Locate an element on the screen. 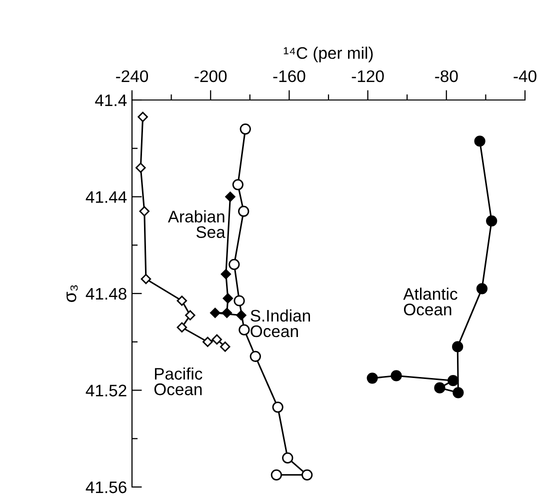  x-tick-label: -120 is located at coordinates (368, 76).